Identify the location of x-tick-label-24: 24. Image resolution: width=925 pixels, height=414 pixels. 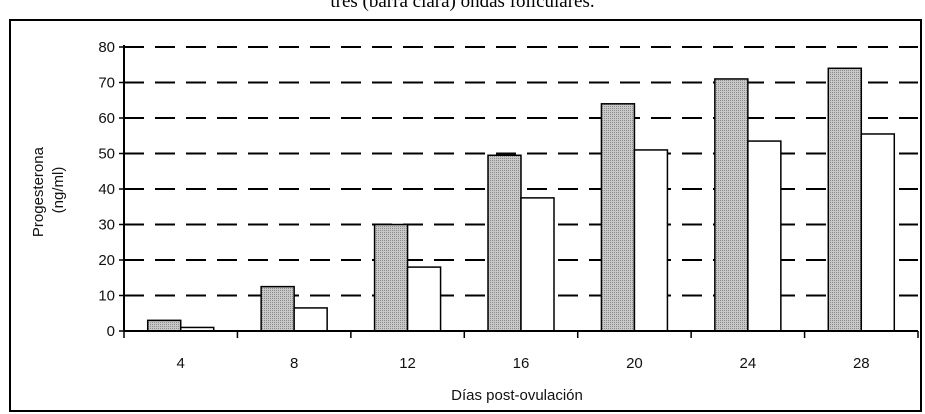
(748, 363).